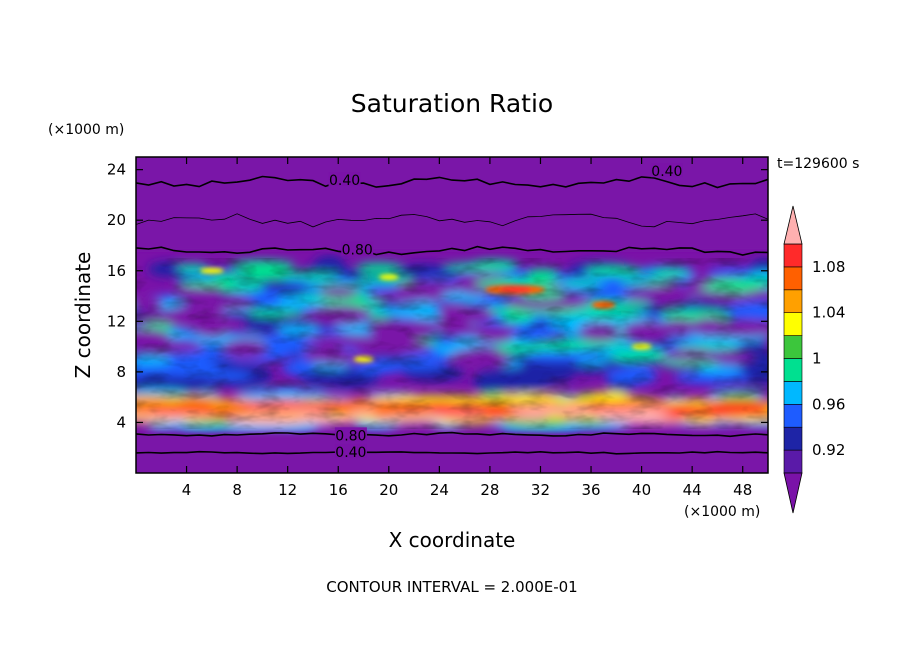 The width and height of the screenshot is (904, 654). Describe the element at coordinates (439, 490) in the screenshot. I see `x-tick-label: 24` at that location.